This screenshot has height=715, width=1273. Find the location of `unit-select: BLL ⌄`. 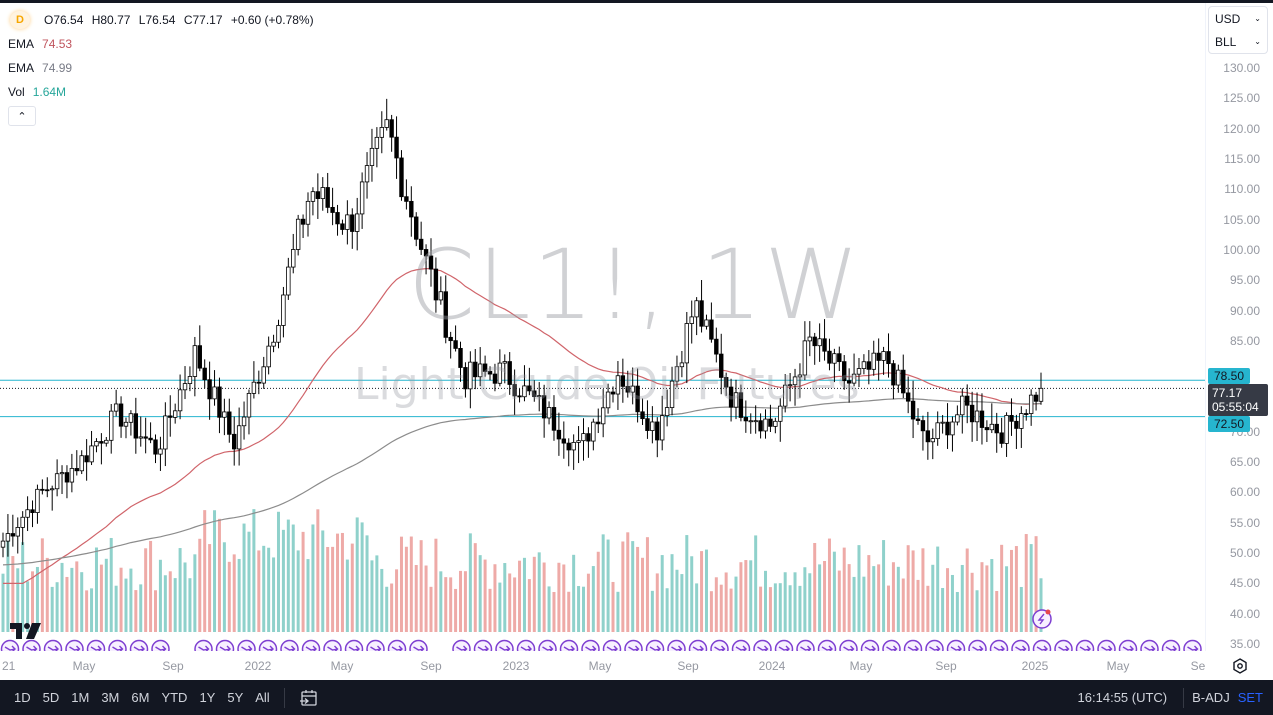

unit-select: BLL ⌄ is located at coordinates (1238, 41).